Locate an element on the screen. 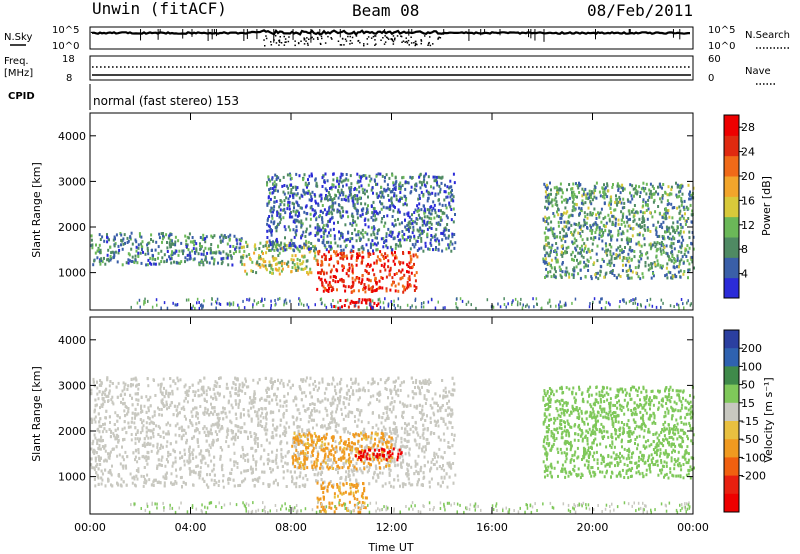  cpid-text: normal (fast stereo) 153 is located at coordinates (166, 101).